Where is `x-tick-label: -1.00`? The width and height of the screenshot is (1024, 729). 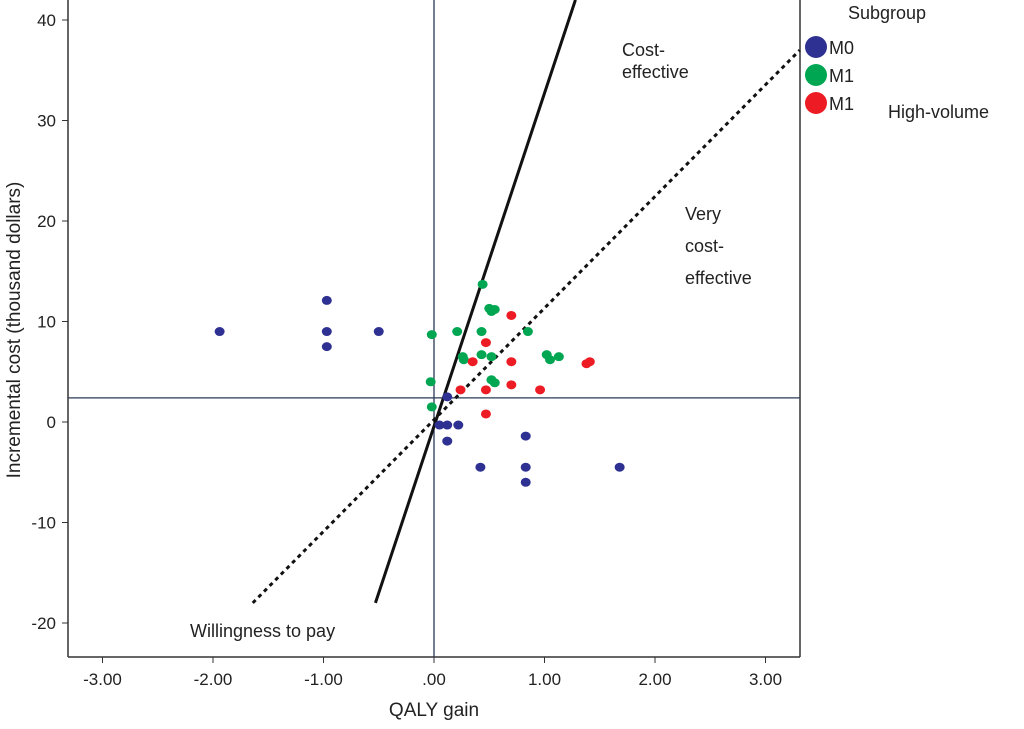
x-tick-label: -1.00 is located at coordinates (323, 679).